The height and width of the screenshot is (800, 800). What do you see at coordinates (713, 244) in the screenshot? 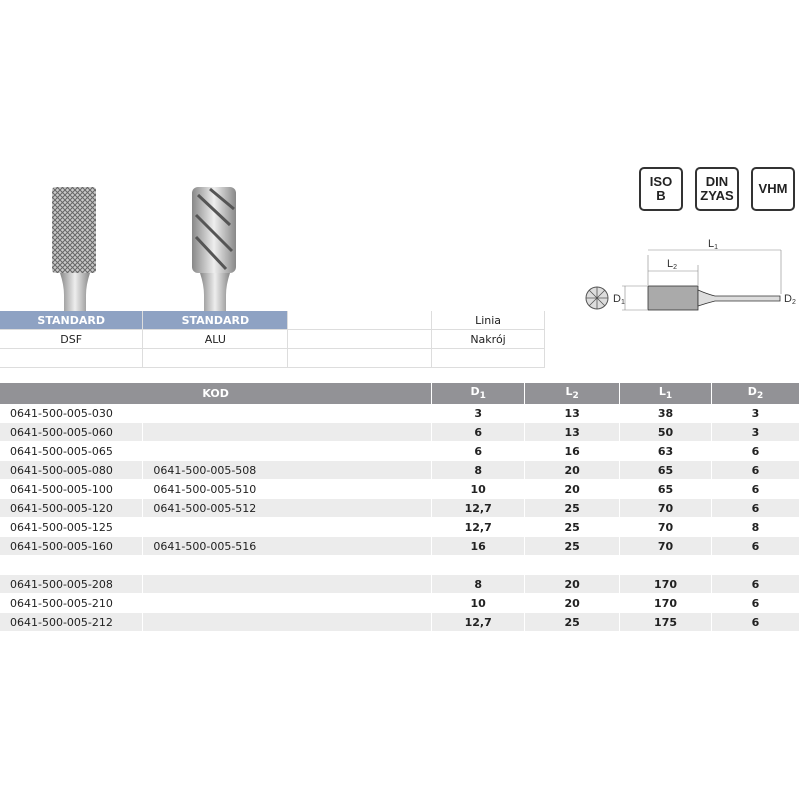
I see `l1-label: L1` at bounding box center [713, 244].